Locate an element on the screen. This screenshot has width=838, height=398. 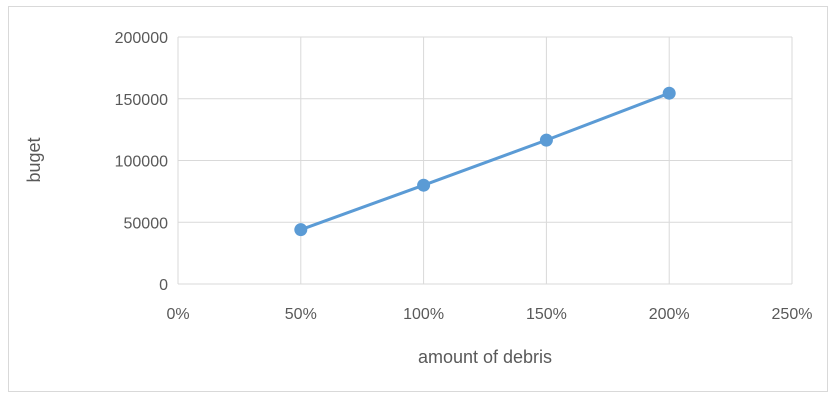
y-tick-label: 150000 is located at coordinates (141, 100).